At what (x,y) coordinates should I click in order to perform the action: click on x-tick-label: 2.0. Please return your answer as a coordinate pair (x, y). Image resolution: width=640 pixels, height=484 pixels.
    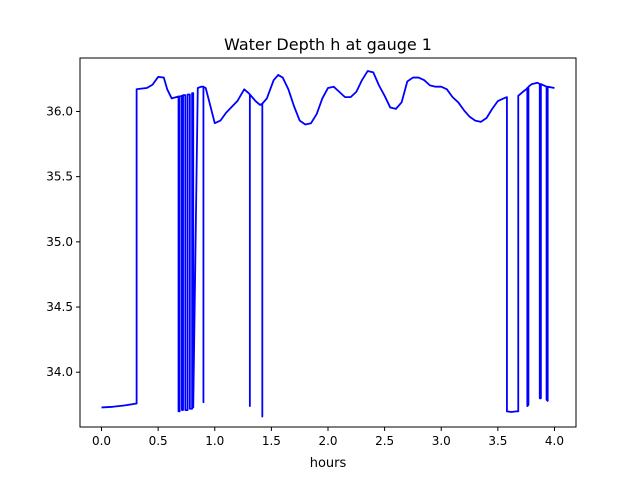
    Looking at the image, I should click on (327, 441).